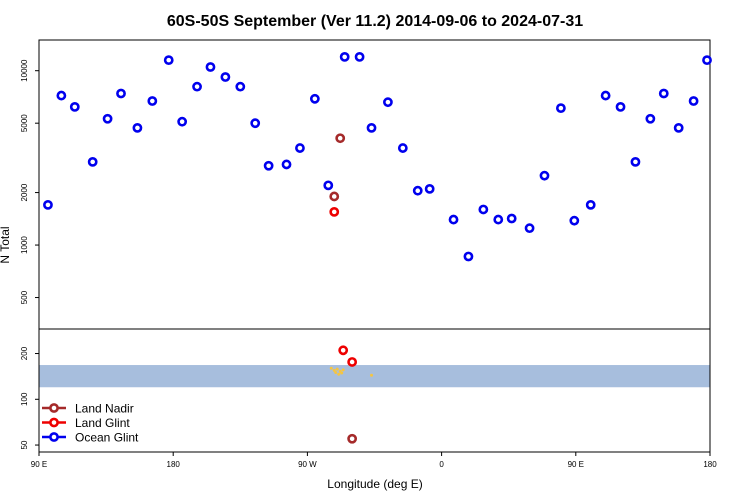  Describe the element at coordinates (374, 484) in the screenshot. I see `x-axis-label: Longitude (deg E)` at that location.